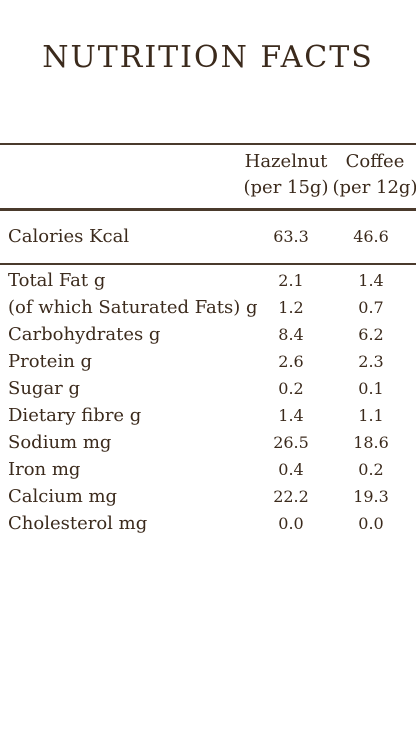 The image size is (416, 740). I want to click on nutrient-row: Sugar g 0.2 0.1, so click(208, 389).